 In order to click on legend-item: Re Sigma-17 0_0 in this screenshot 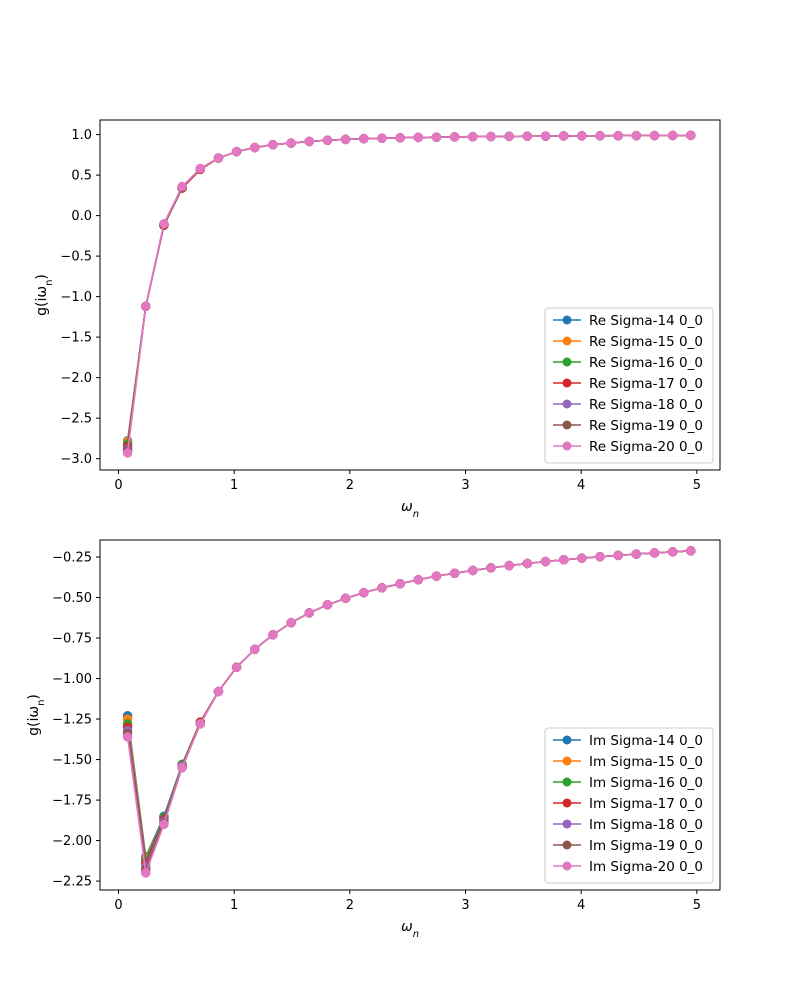, I will do `click(628, 384)`.